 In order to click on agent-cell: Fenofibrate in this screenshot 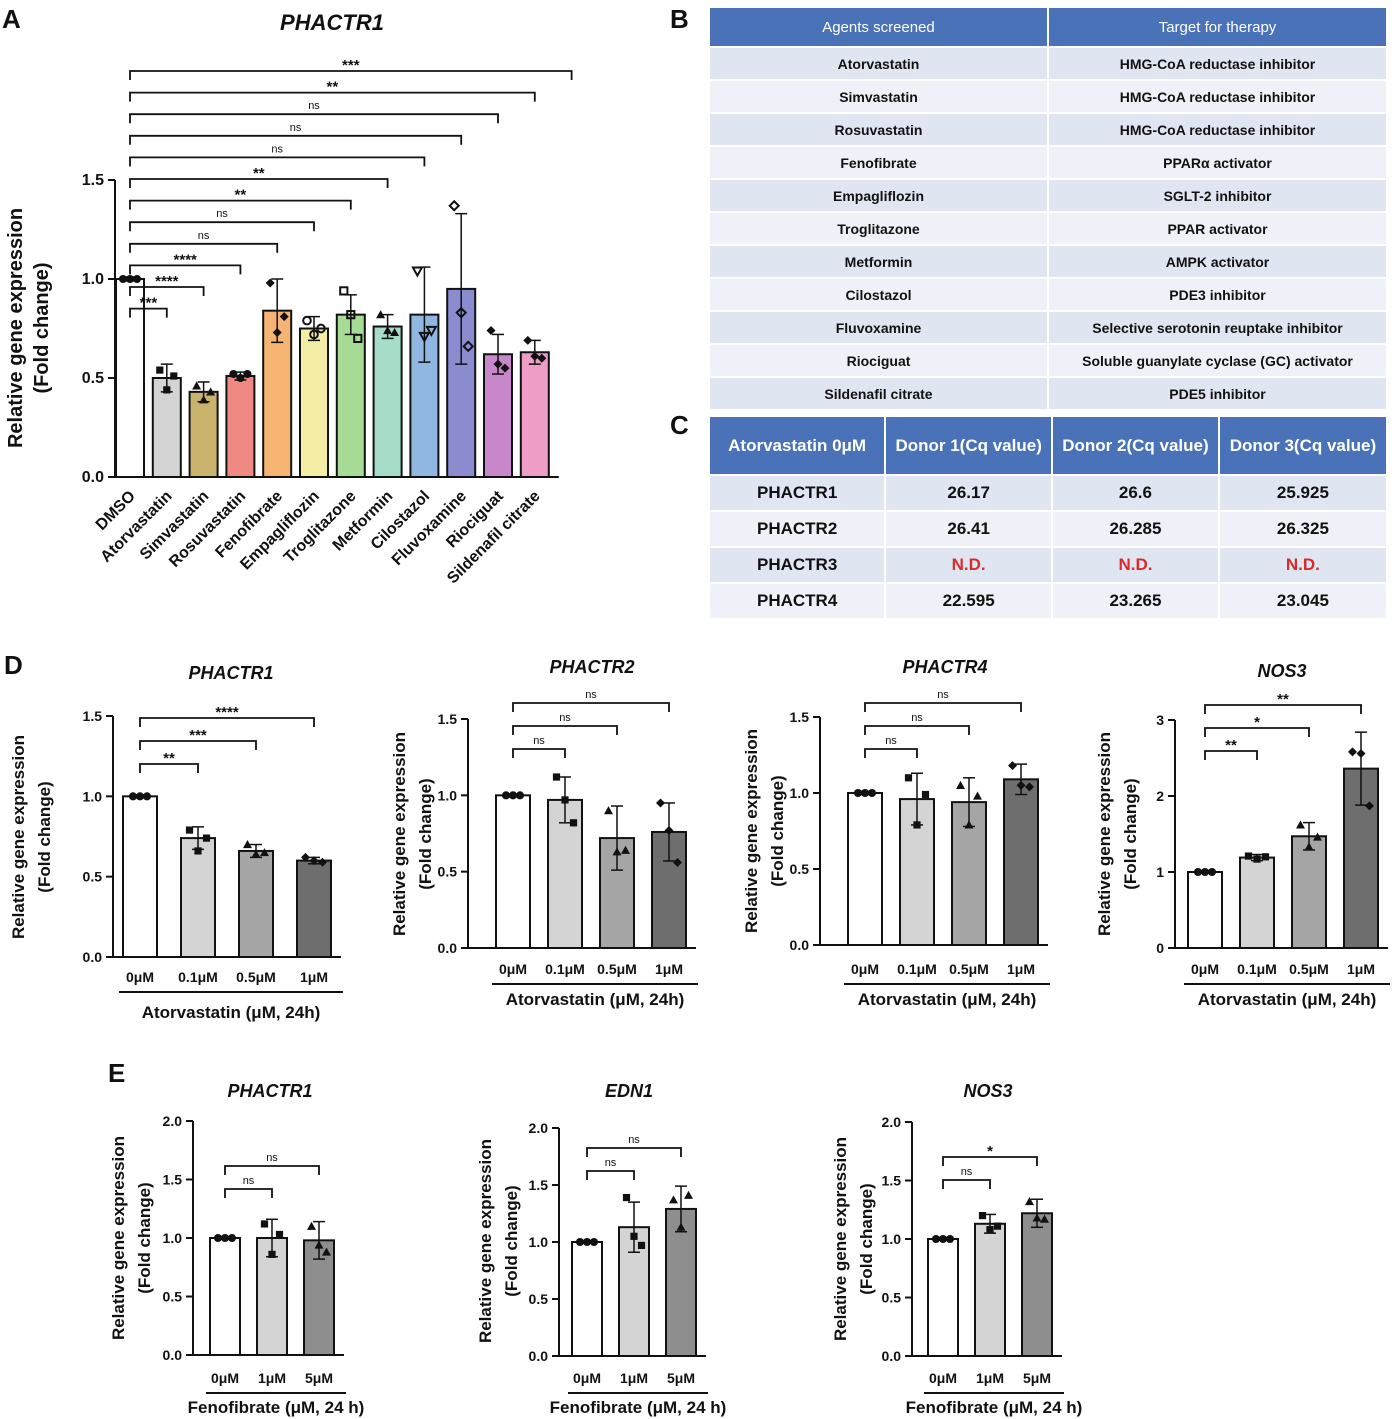, I will do `click(878, 162)`.